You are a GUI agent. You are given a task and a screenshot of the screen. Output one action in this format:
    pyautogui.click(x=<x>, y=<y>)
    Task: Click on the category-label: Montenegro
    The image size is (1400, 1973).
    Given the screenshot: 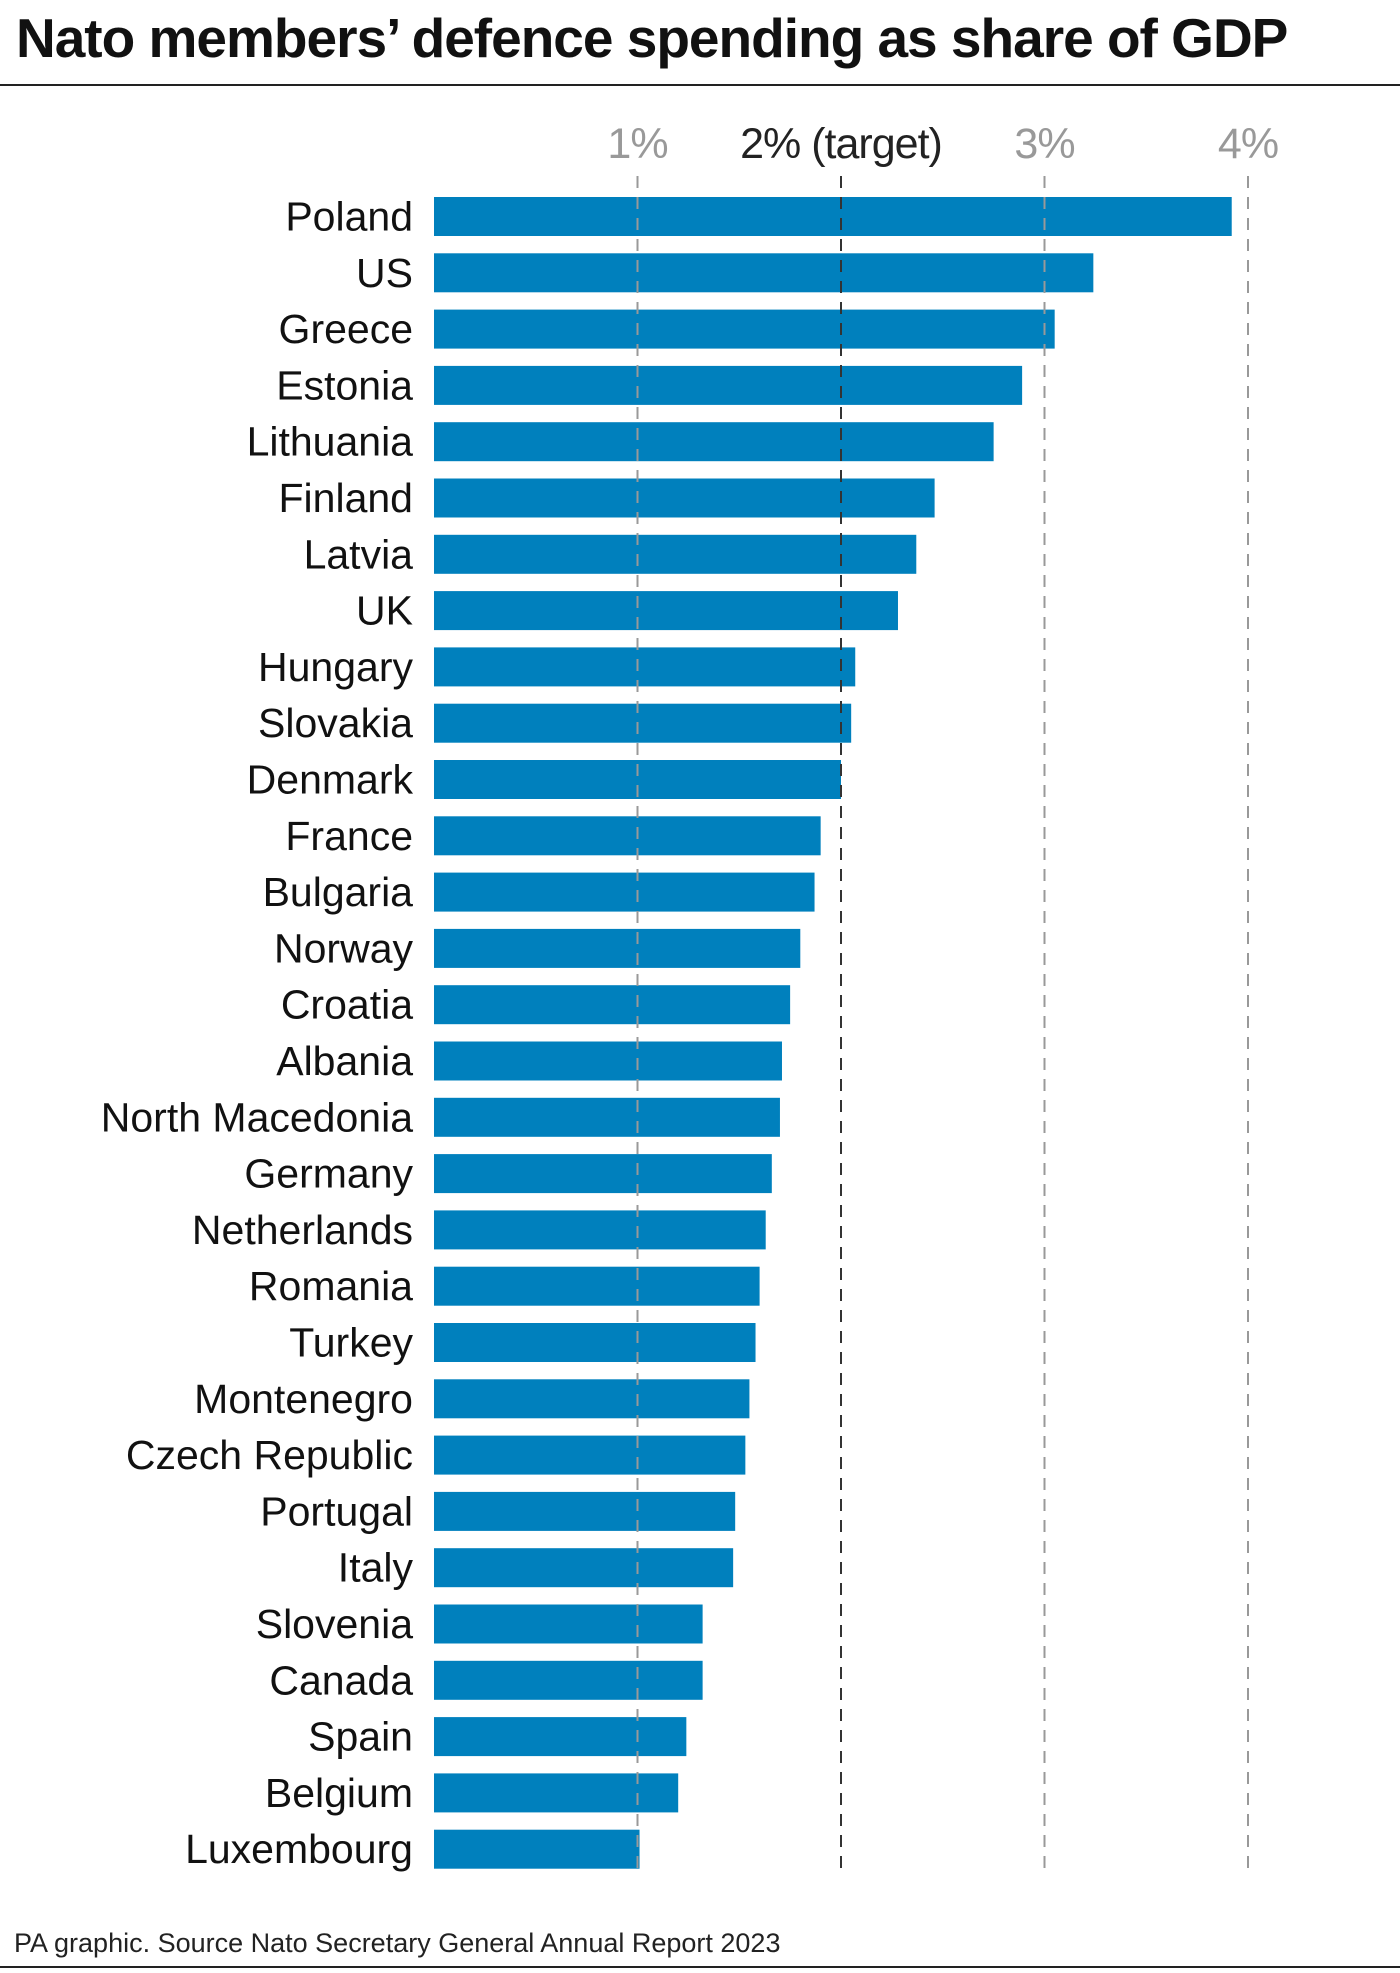 What is the action you would take?
    pyautogui.click(x=303, y=1399)
    